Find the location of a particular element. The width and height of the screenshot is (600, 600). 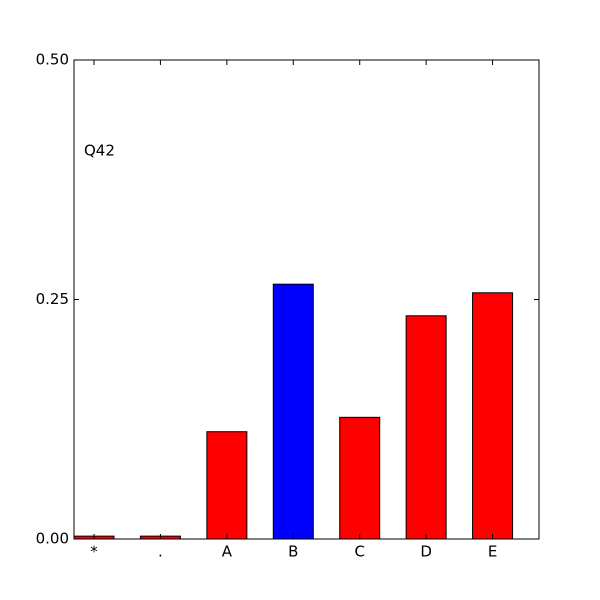

x-tick-label: A is located at coordinates (227, 552).